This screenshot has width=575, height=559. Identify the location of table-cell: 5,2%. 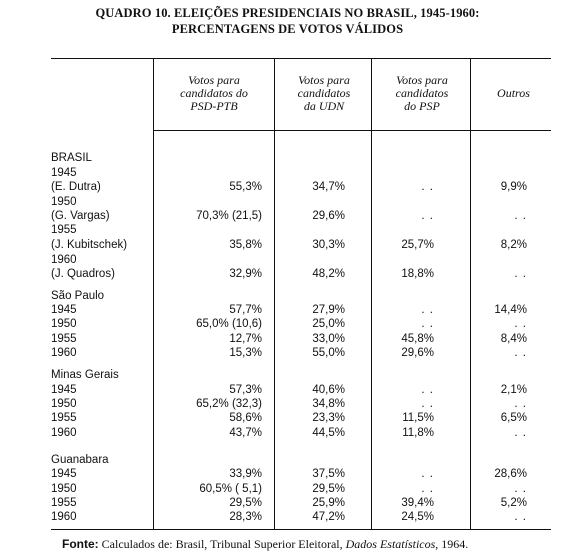
(513, 503).